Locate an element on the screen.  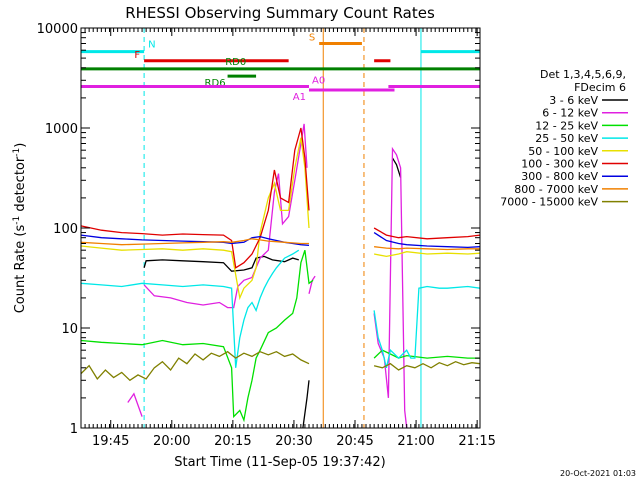
chart-title: RHESSI Observing Summary Count Rates is located at coordinates (280, 13).